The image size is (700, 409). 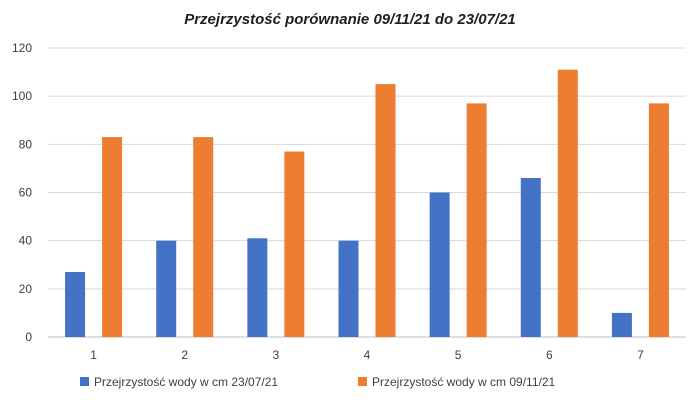 What do you see at coordinates (26, 289) in the screenshot?
I see `y-tick-label: 20` at bounding box center [26, 289].